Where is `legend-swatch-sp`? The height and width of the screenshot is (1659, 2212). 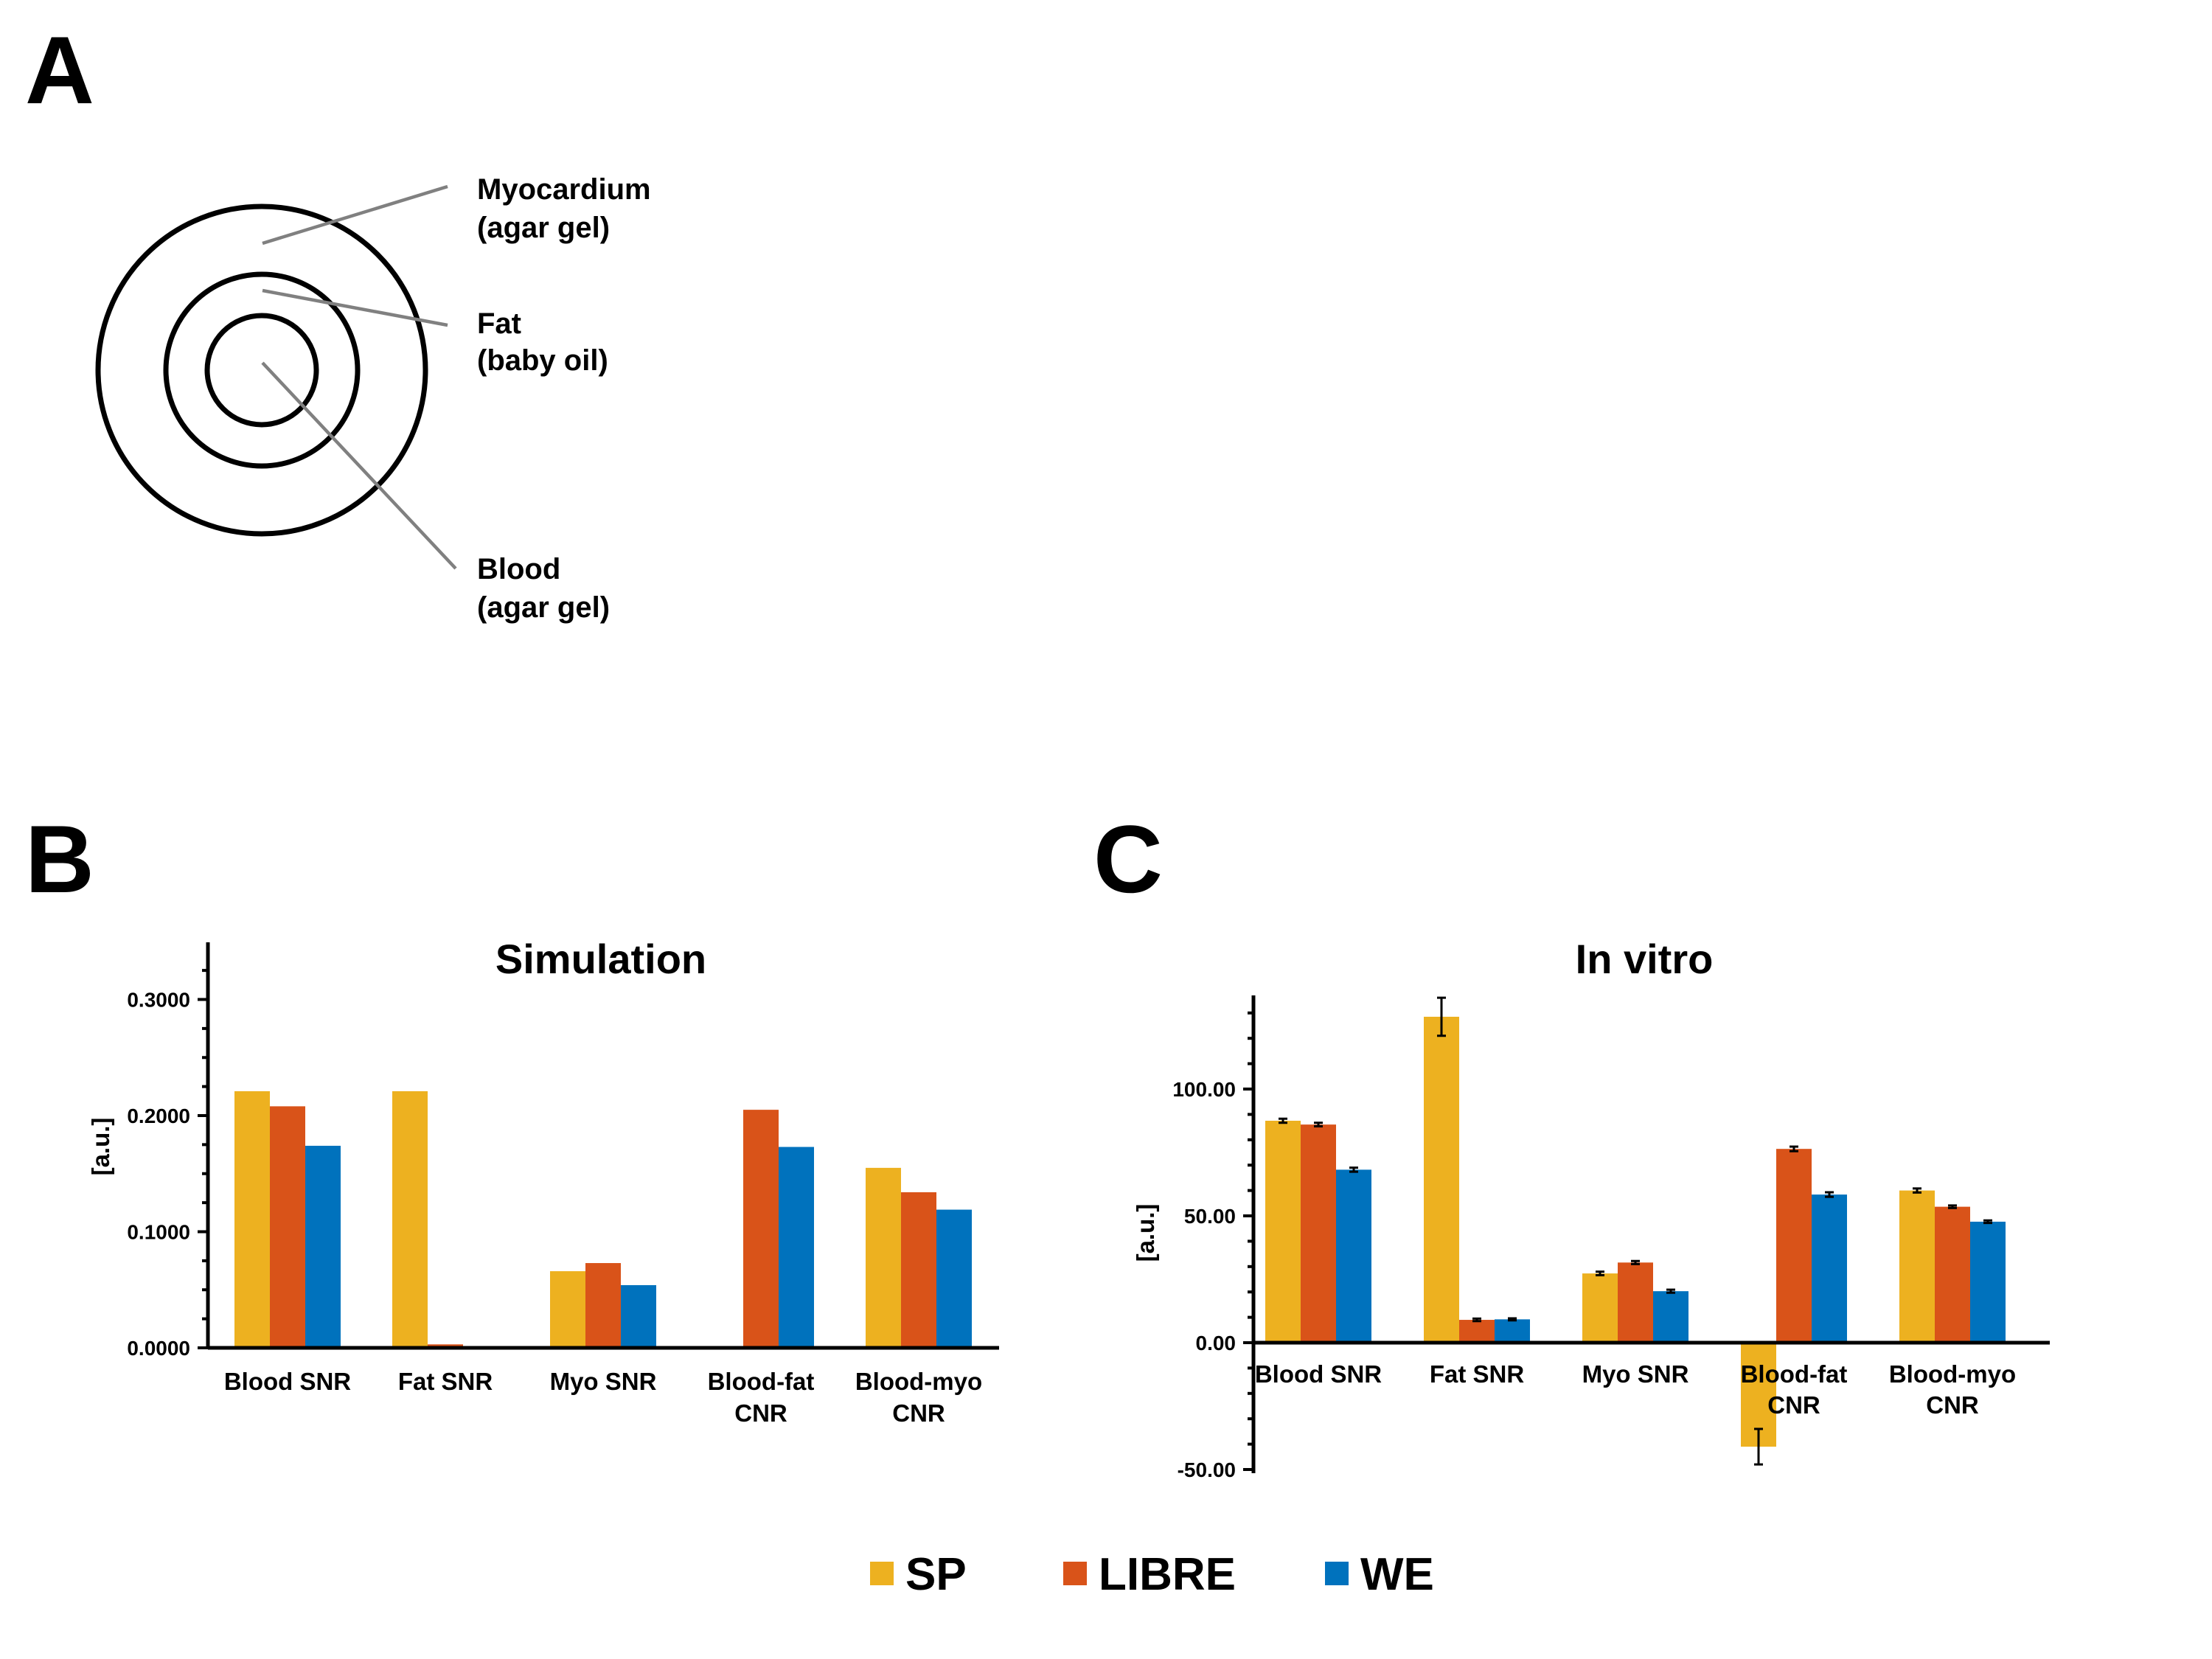 legend-swatch-sp is located at coordinates (882, 1573).